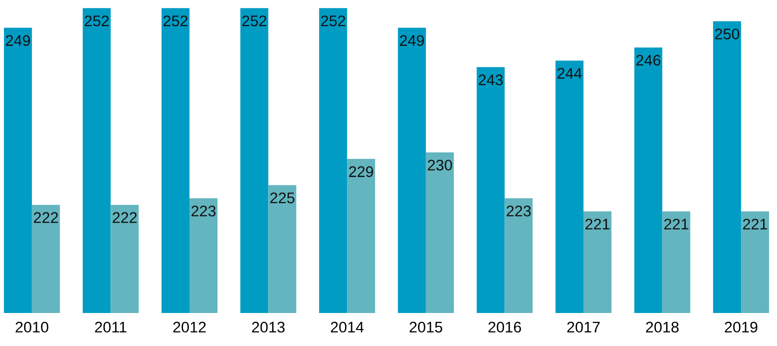 Image resolution: width=777 pixels, height=346 pixels. What do you see at coordinates (440, 165) in the screenshot?
I see `data-label: 230` at bounding box center [440, 165].